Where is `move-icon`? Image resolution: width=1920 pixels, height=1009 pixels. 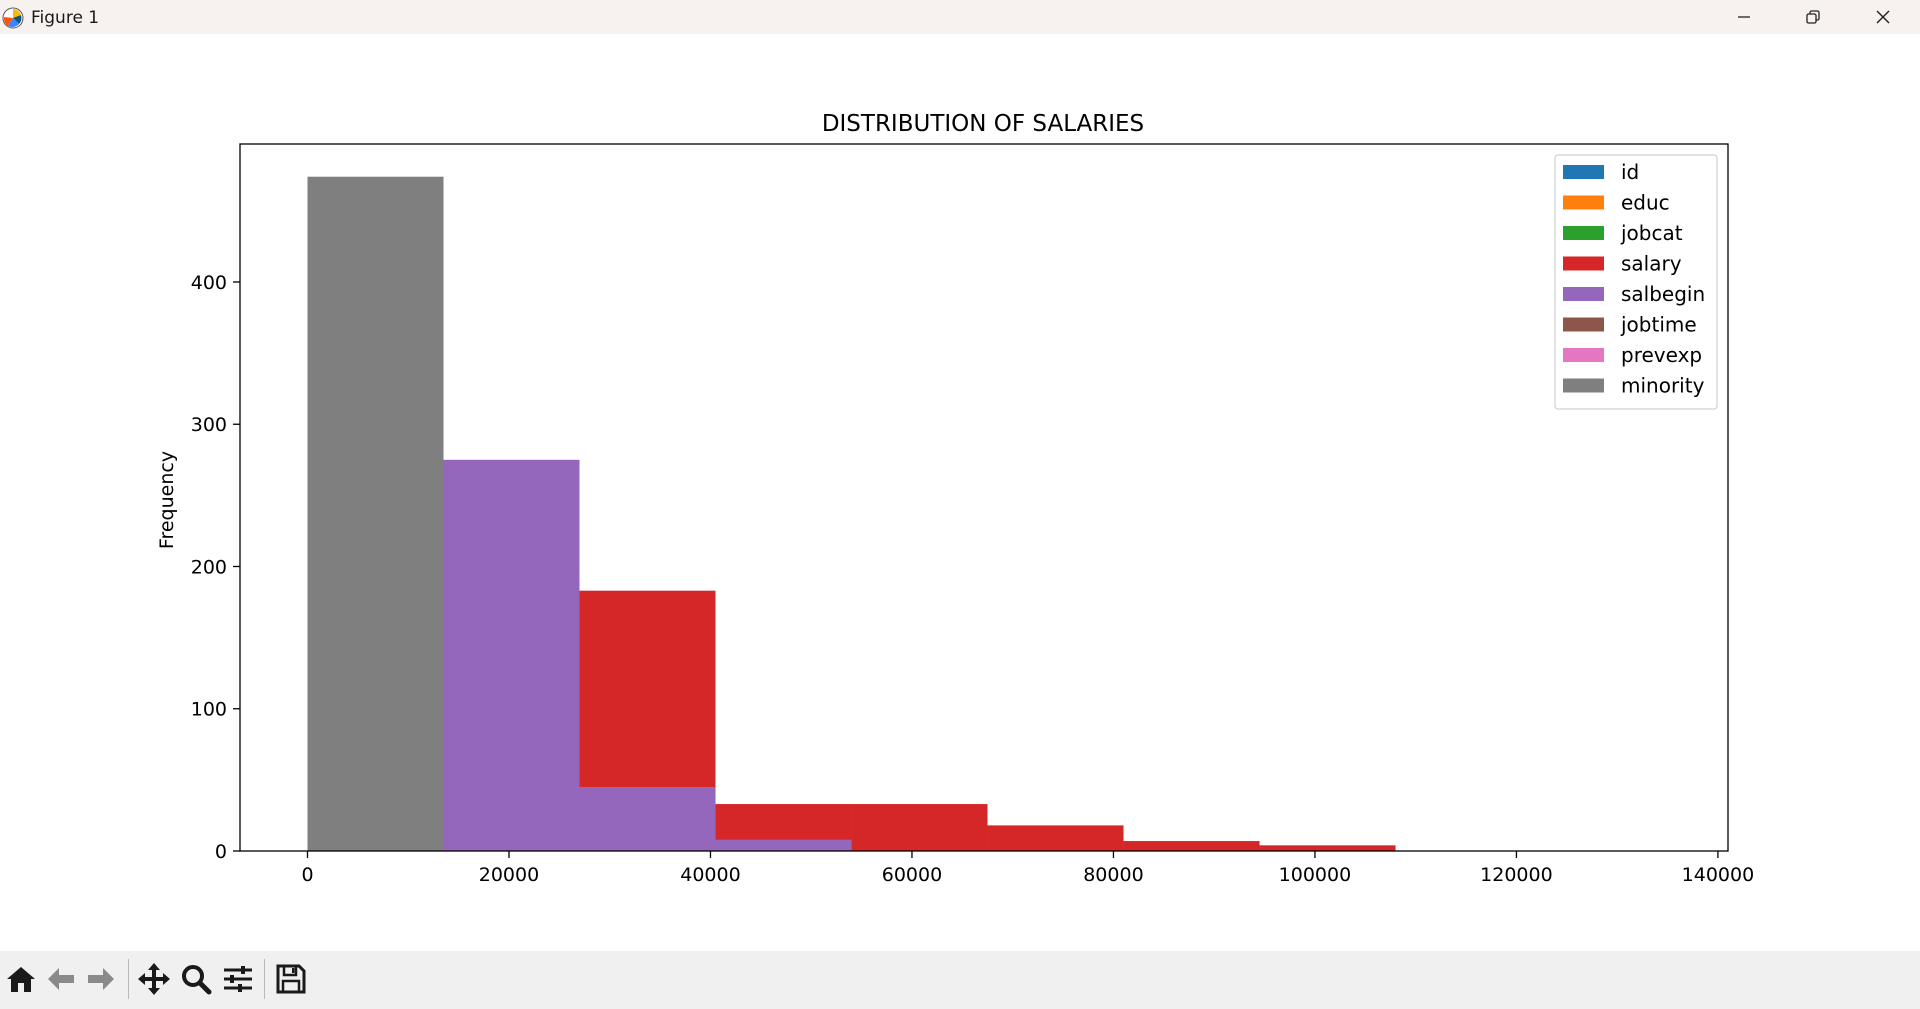
move-icon is located at coordinates (154, 979).